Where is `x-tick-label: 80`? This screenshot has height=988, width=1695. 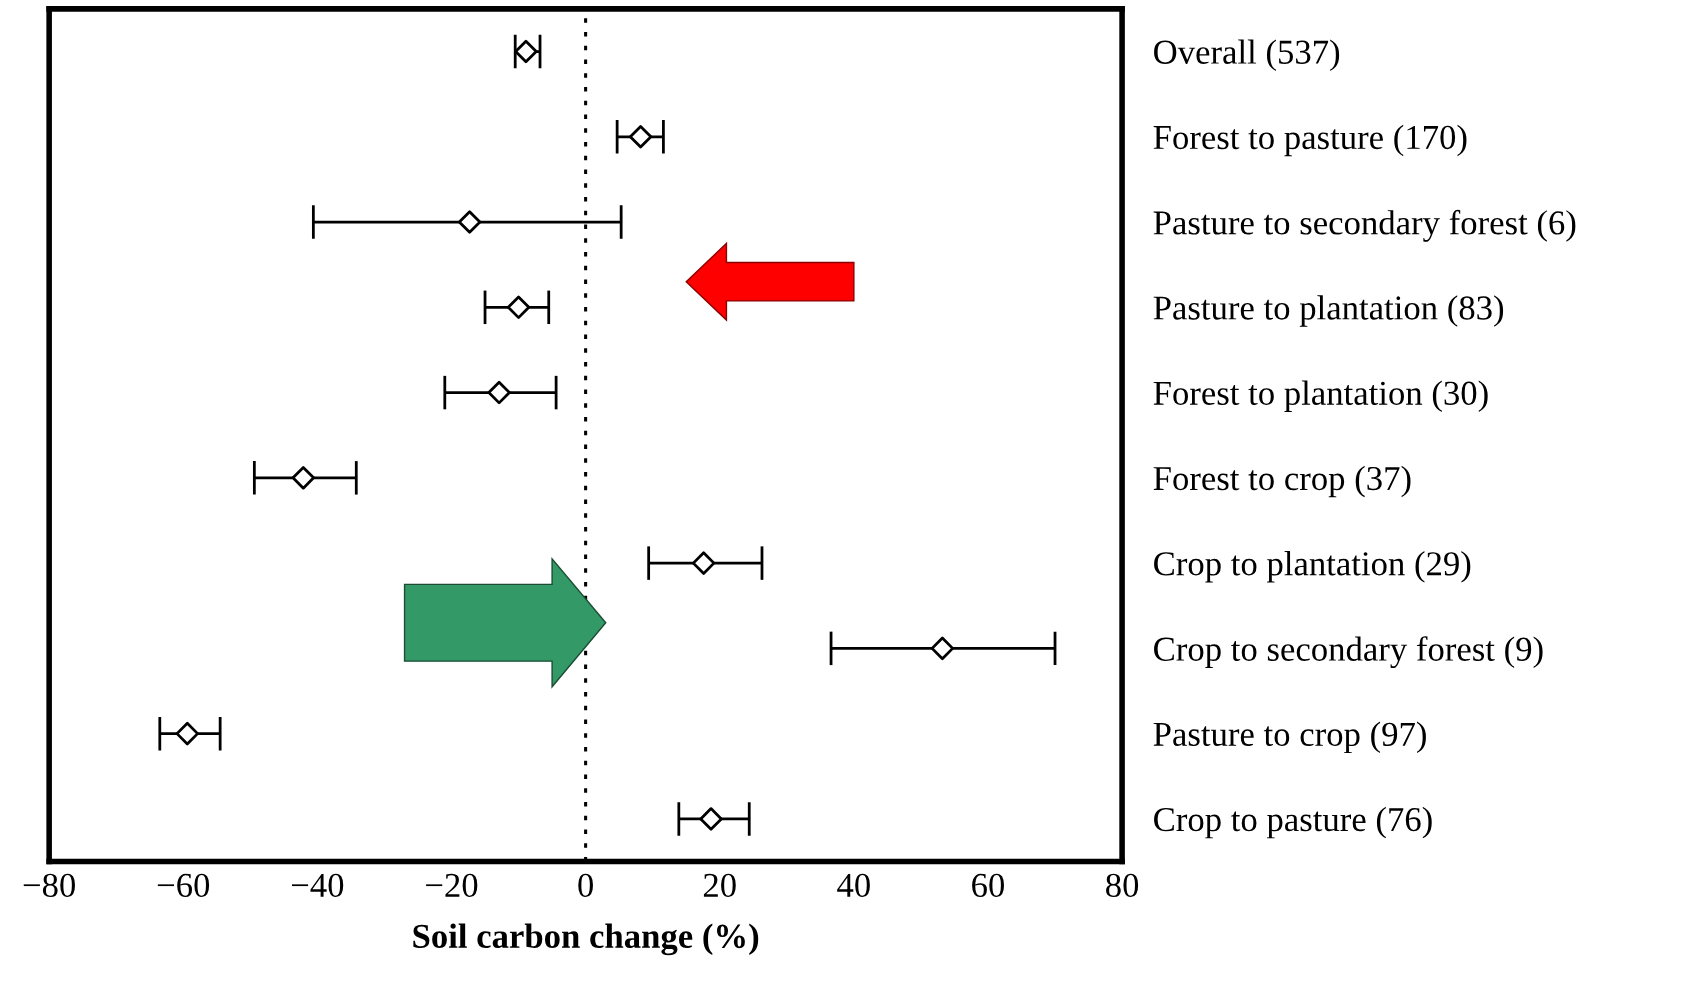 x-tick-label: 80 is located at coordinates (1122, 885).